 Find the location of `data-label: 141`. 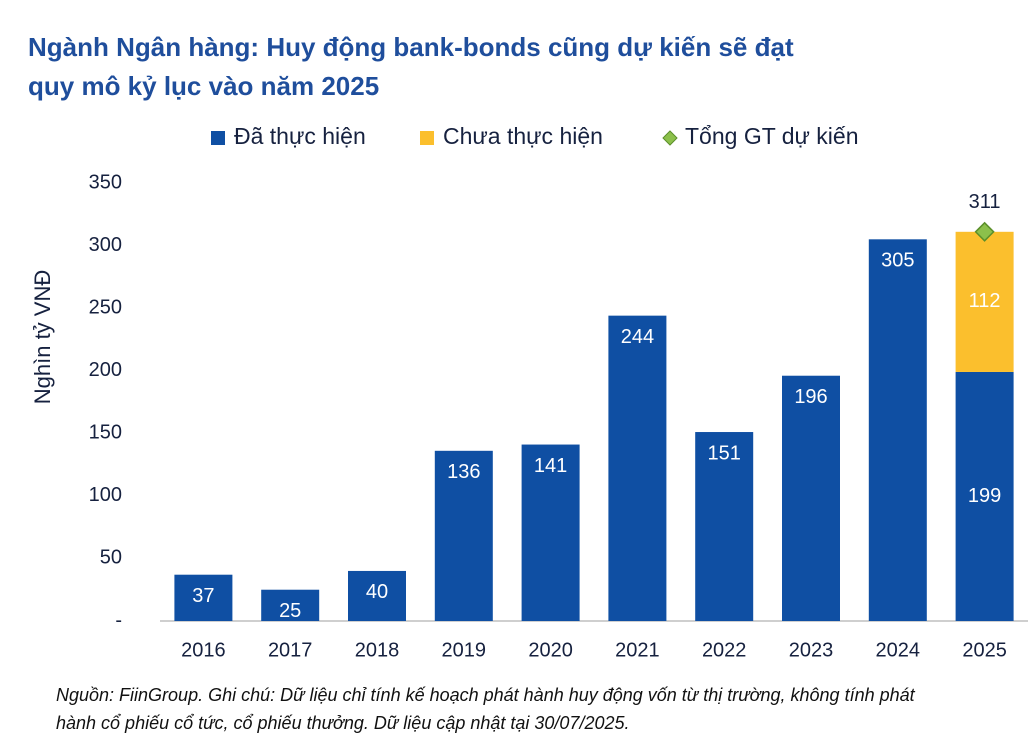

data-label: 141 is located at coordinates (550, 466).